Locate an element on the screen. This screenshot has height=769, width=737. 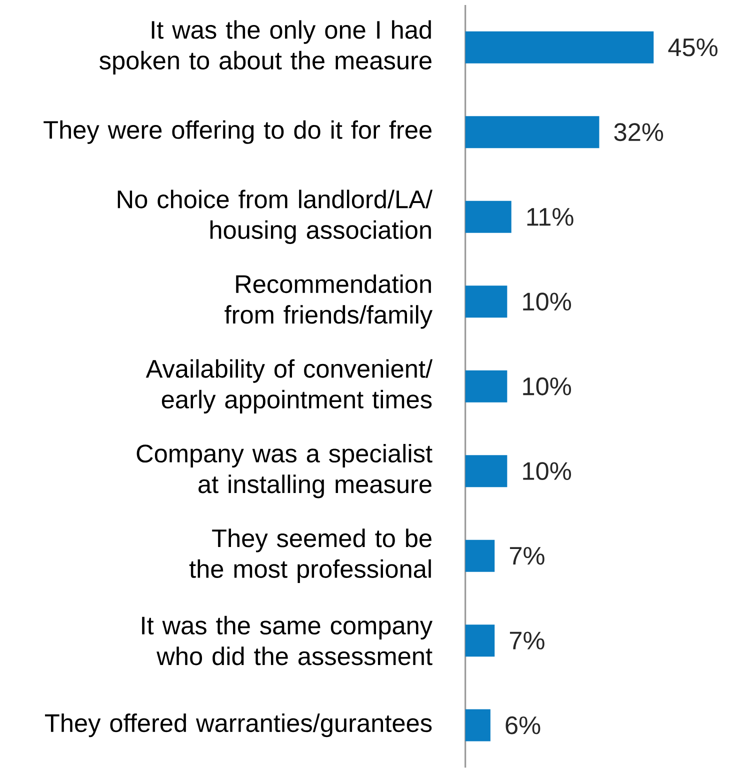
y-tick-label: It was the same company who did the assessment is located at coordinates (287, 641).